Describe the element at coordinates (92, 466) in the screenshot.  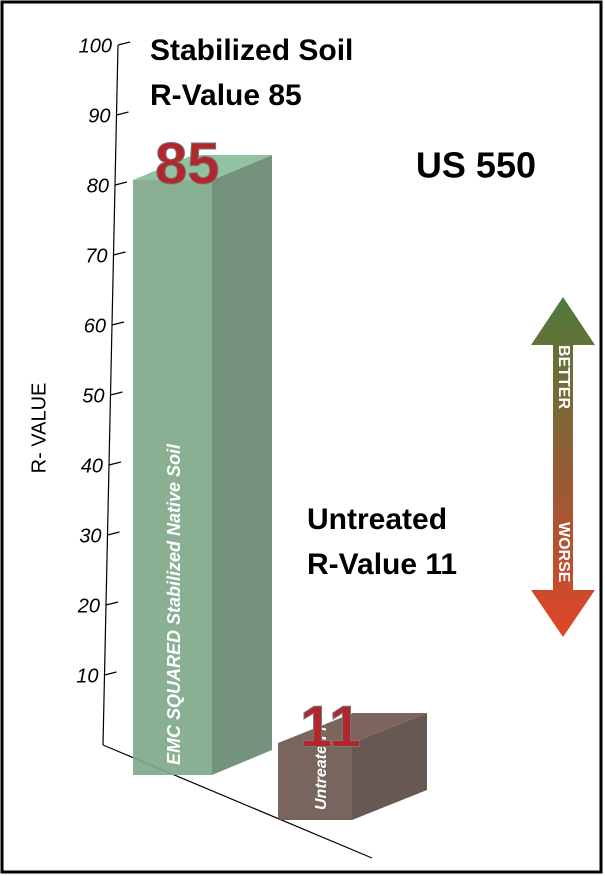
I see `y-tick-label: 40` at that location.